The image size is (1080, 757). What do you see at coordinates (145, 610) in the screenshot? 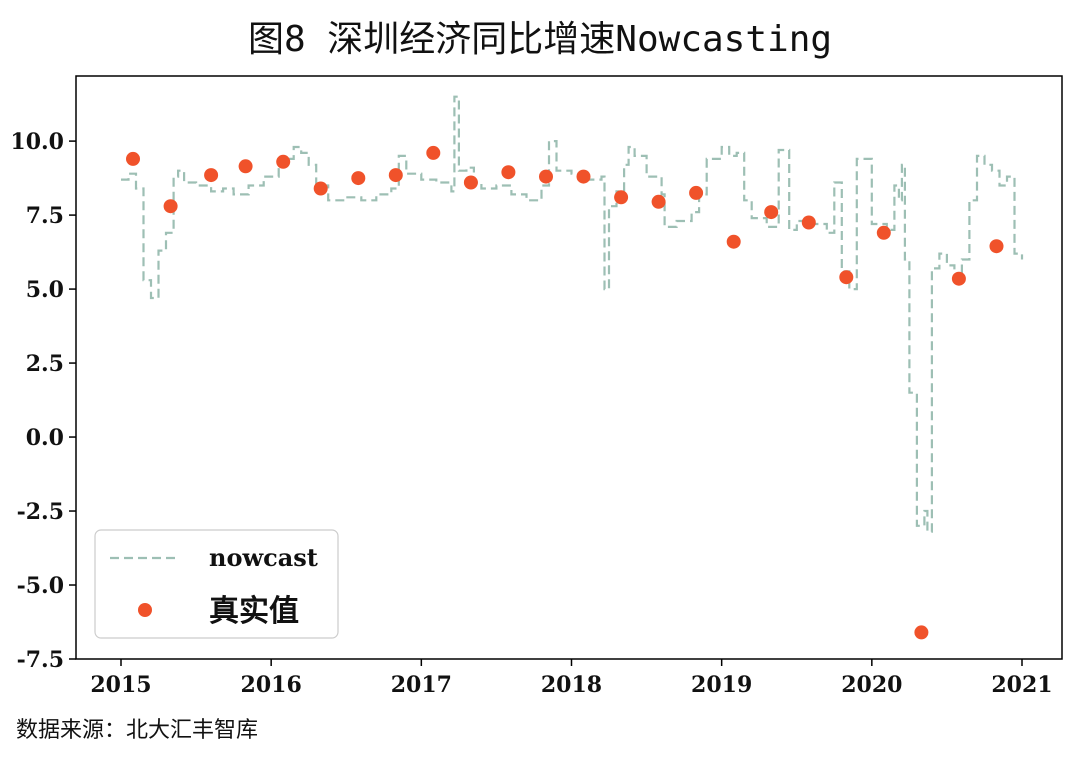
I see `legend-actual-swatch` at bounding box center [145, 610].